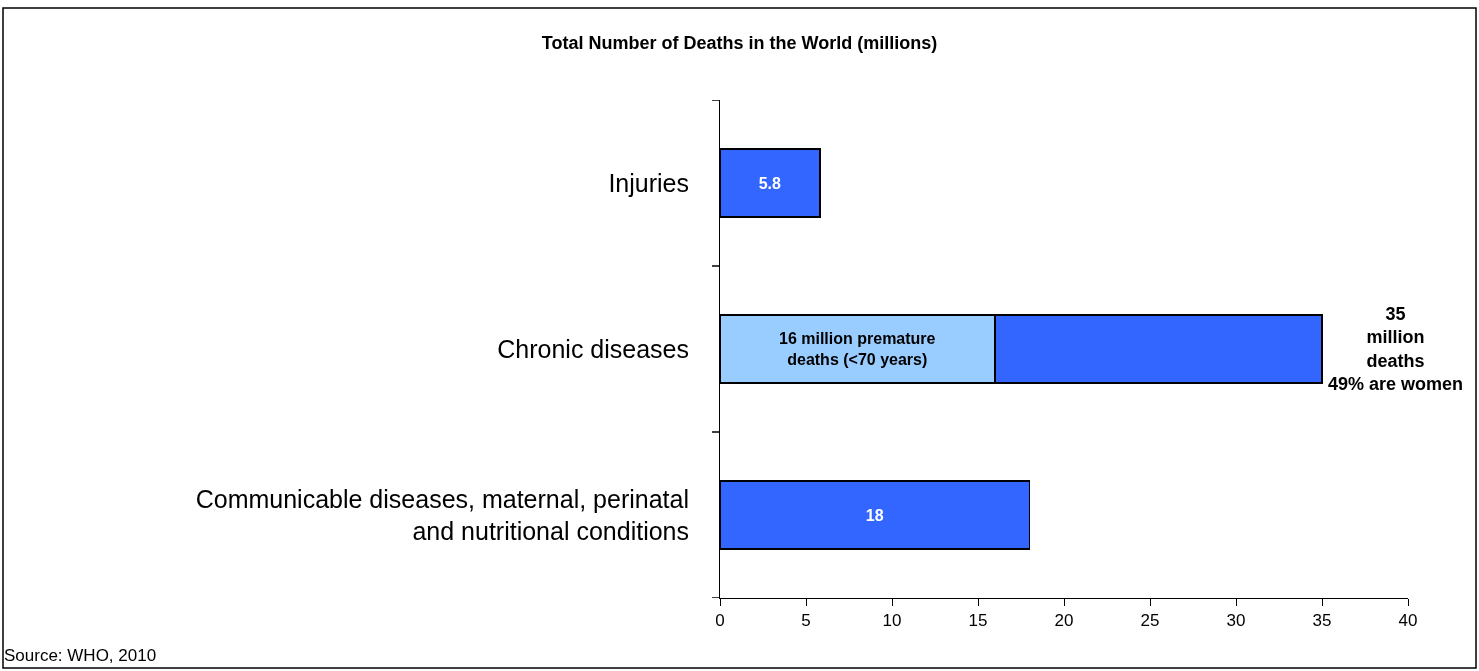 This screenshot has width=1479, height=671. What do you see at coordinates (739, 43) in the screenshot?
I see `chart-title: Total Number of Deaths in the World (millions)` at bounding box center [739, 43].